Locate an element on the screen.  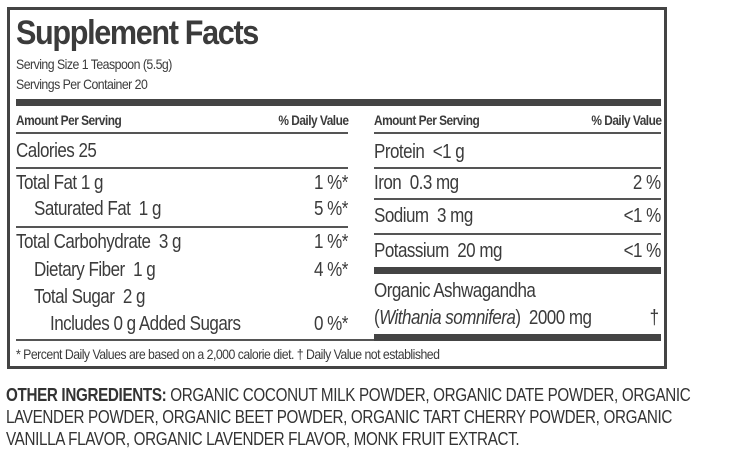
nutrient-dv: 0 %* is located at coordinates (331, 324).